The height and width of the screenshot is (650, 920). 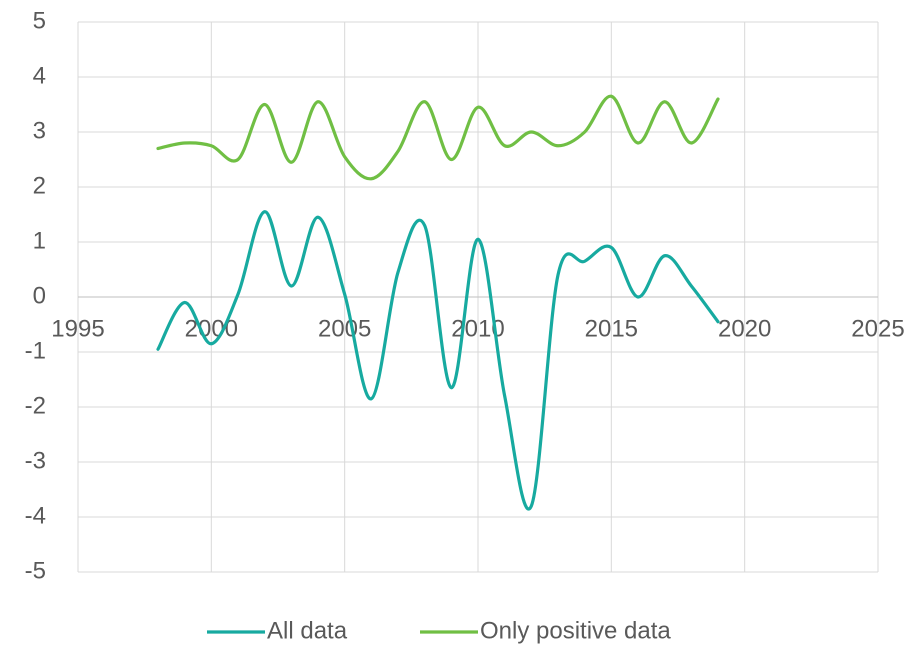 I want to click on y-tick-label: 2, so click(x=39, y=185).